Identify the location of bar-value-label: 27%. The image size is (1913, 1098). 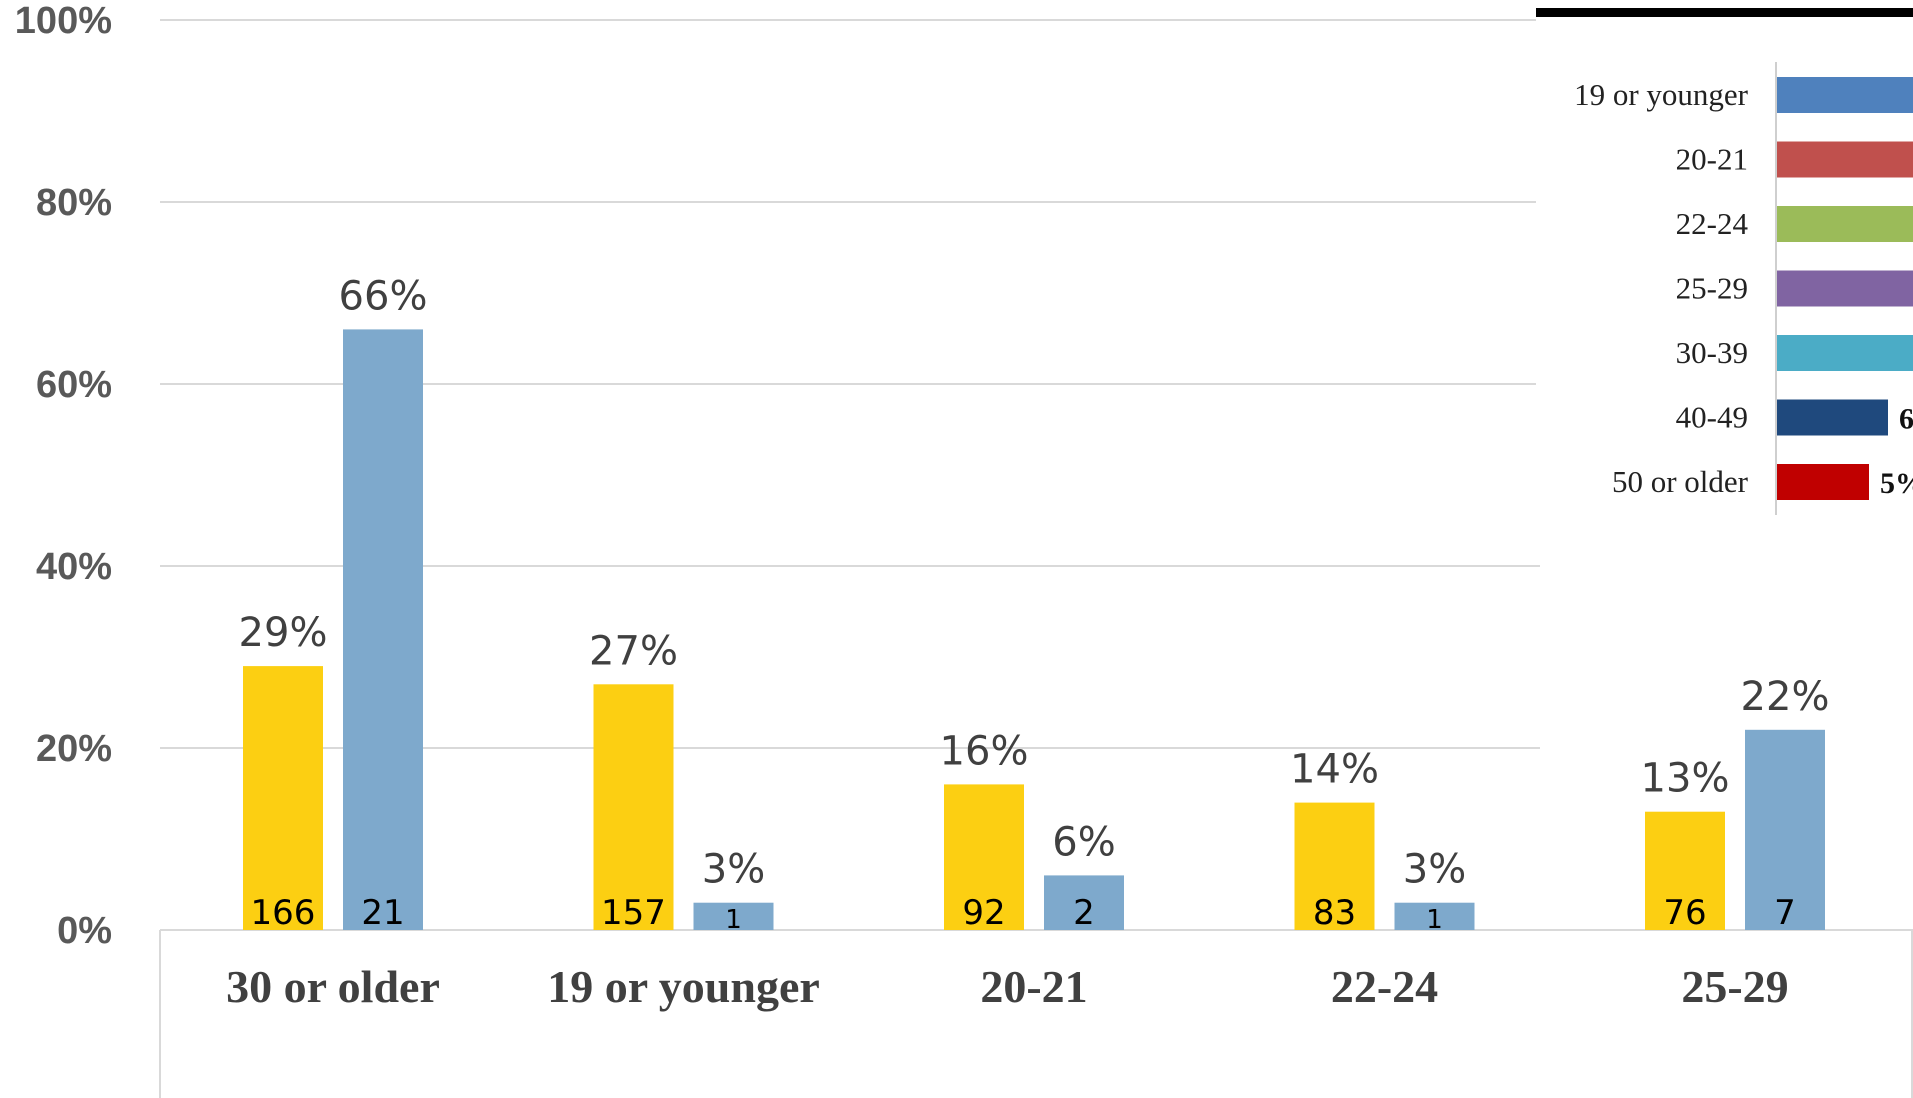
(633, 651).